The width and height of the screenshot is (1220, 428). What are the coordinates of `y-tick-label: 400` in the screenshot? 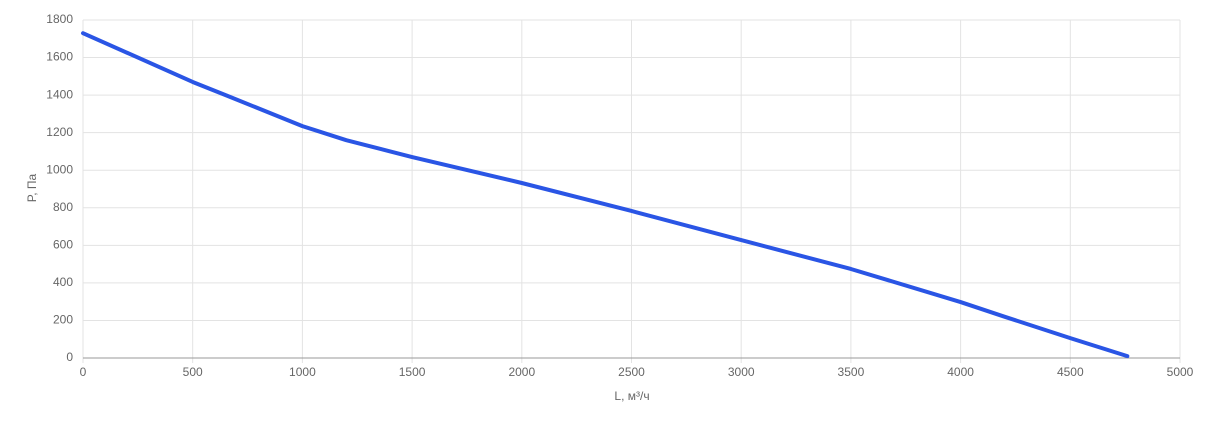 It's located at (63, 282).